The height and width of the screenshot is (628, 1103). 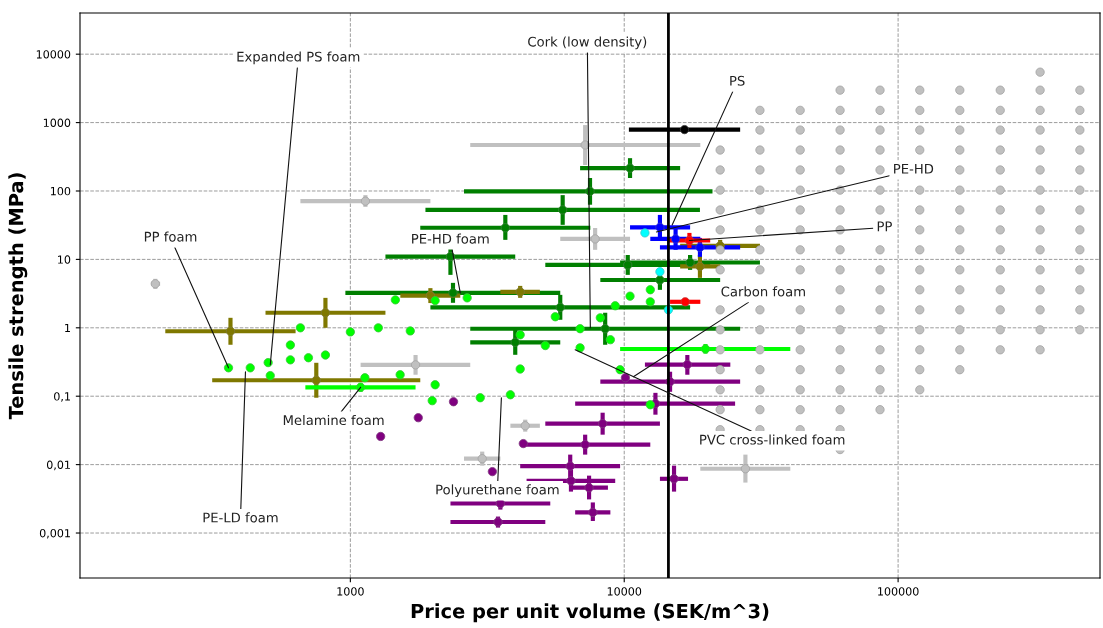 I want to click on x-tick-label: 100000, so click(x=898, y=591).